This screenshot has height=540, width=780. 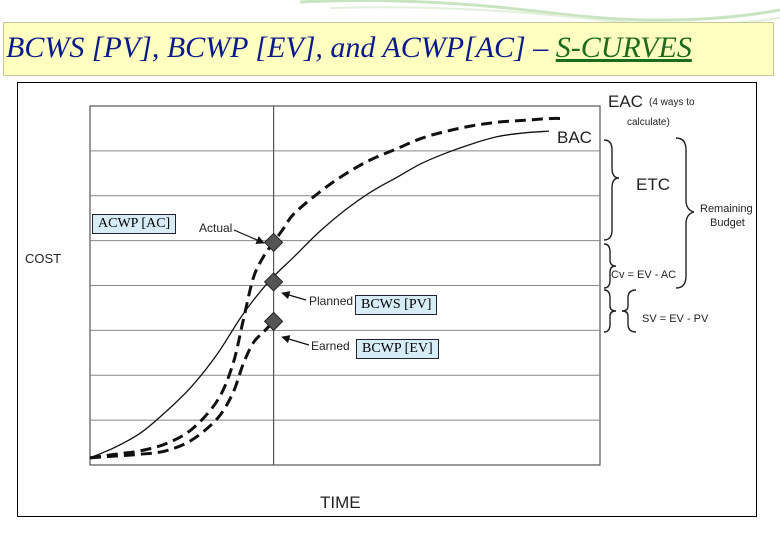 I want to click on etc-label: ETC, so click(x=653, y=184).